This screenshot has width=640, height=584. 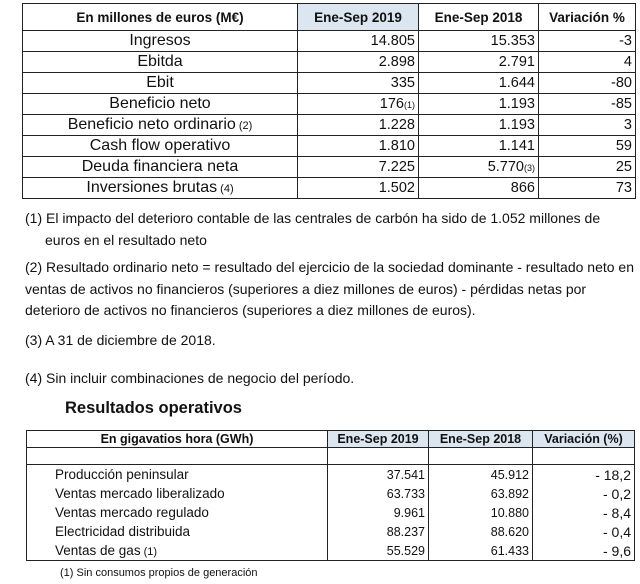 I want to click on value-2019: 63.733, so click(x=378, y=493).